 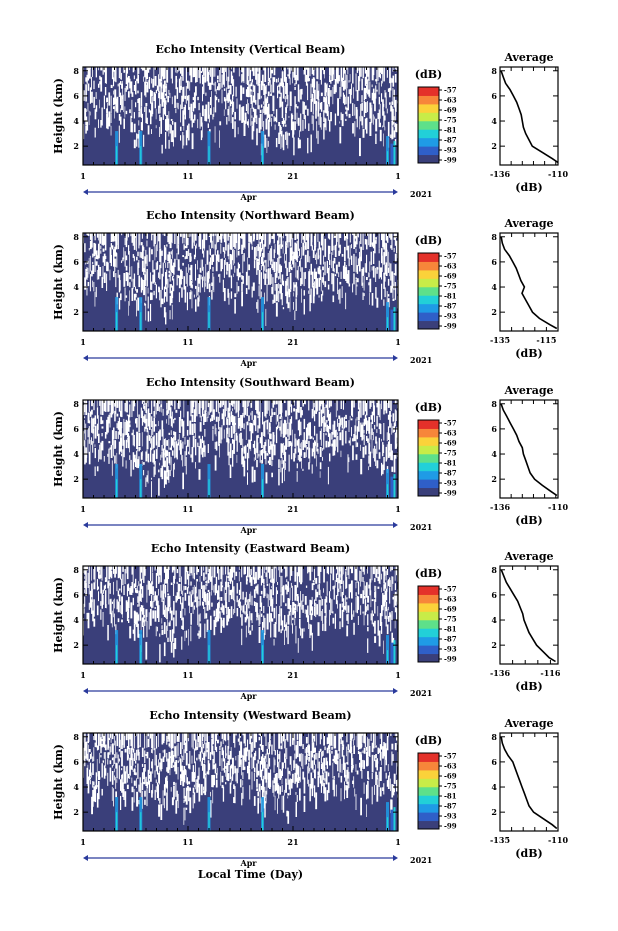 What do you see at coordinates (450, 433) in the screenshot?
I see `colorbar-tick-label: -63` at bounding box center [450, 433].